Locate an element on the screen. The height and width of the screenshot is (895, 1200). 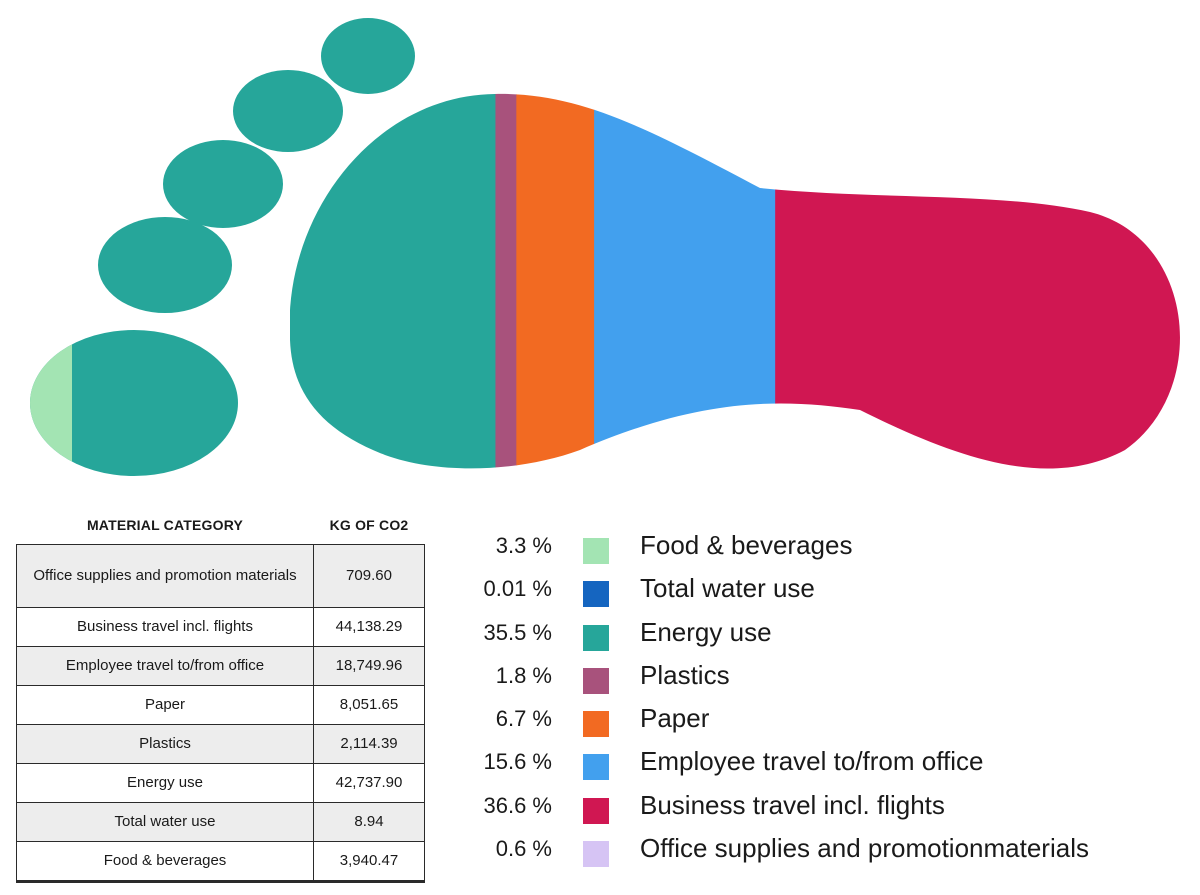
sole-segment-paper is located at coordinates (555, 281).